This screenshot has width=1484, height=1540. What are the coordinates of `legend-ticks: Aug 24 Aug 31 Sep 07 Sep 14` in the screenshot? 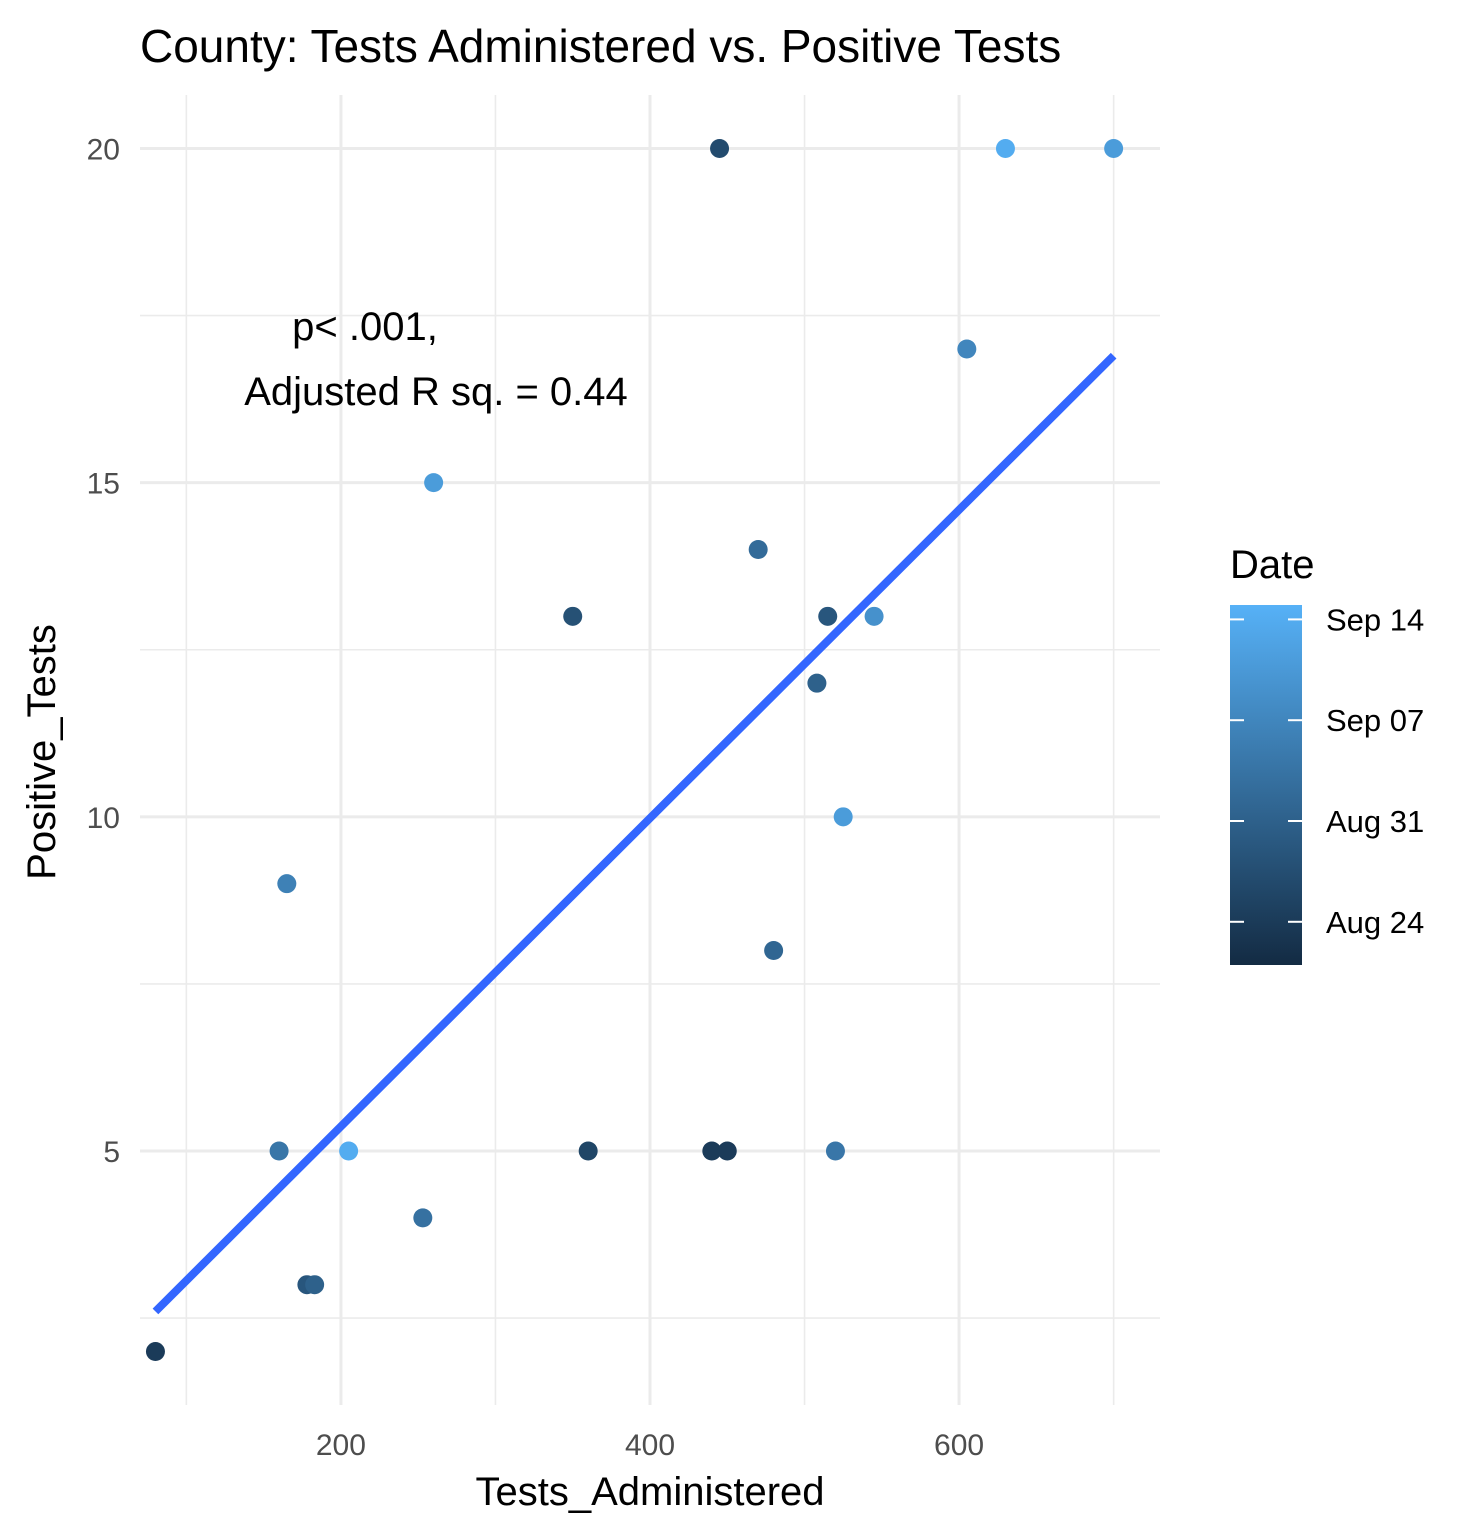 It's located at (1327, 771).